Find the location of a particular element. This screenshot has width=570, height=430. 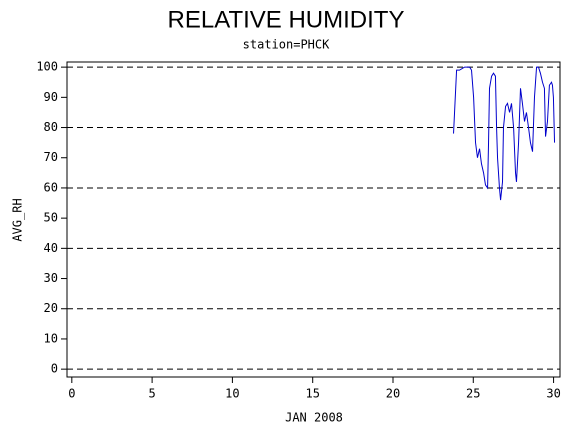

y-tick-label: 40 is located at coordinates (51, 248).